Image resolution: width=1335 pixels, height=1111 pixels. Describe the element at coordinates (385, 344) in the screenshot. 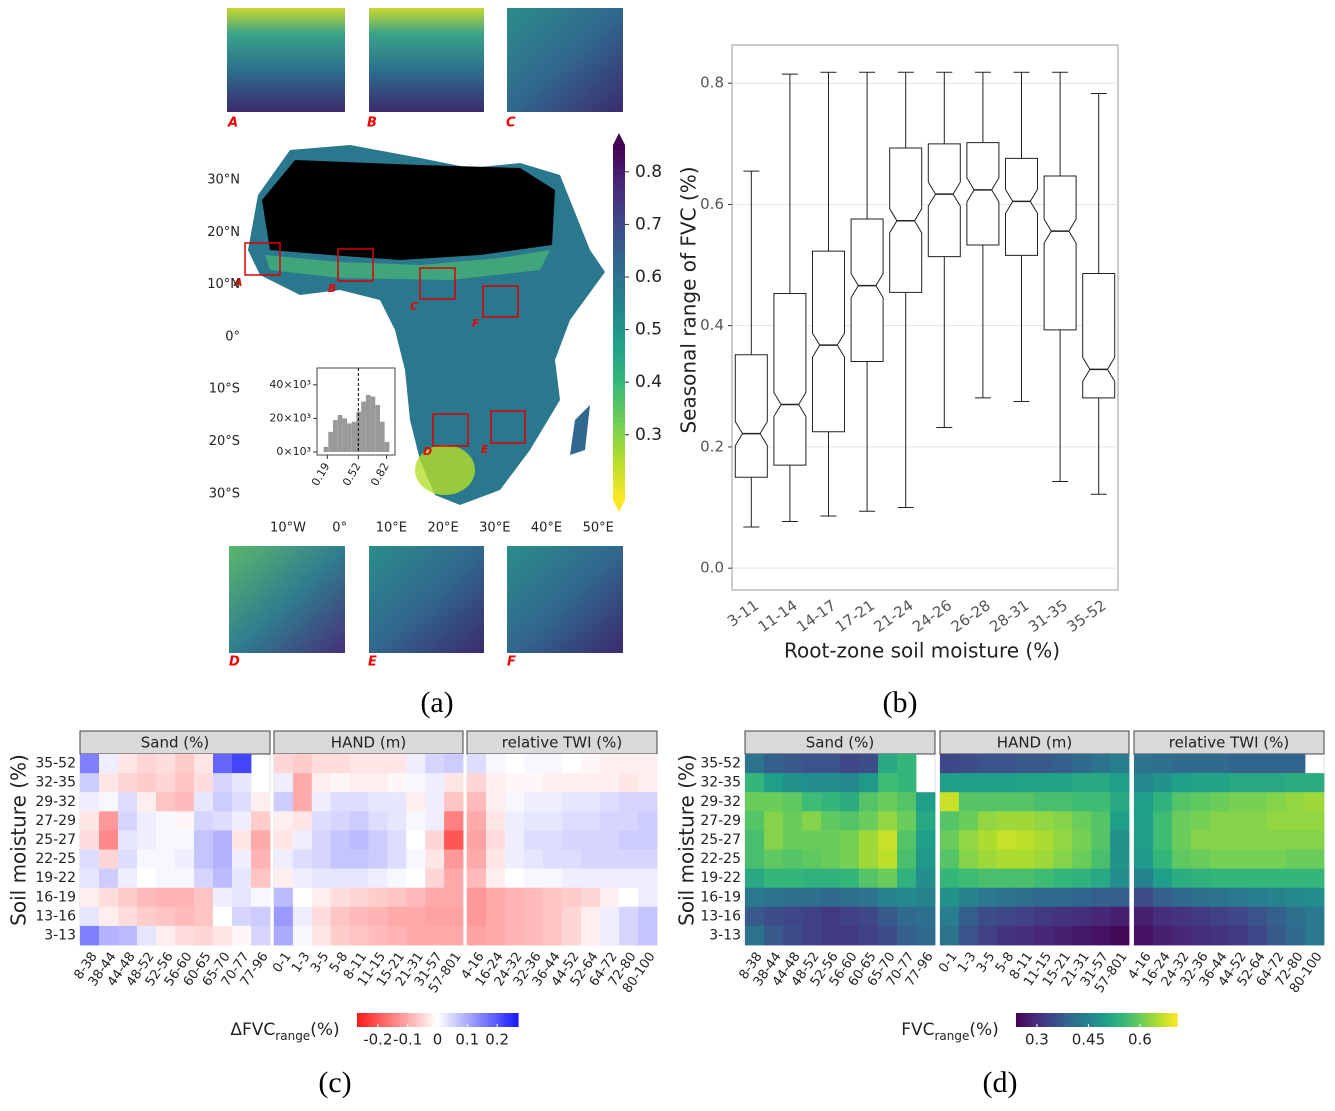

I see `region-boxes` at that location.